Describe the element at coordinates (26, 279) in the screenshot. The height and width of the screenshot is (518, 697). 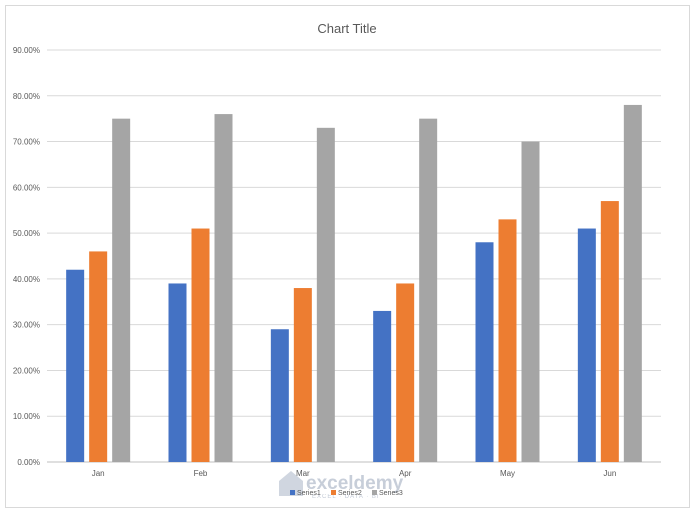
I see `y-tick-label: 40.00%` at that location.